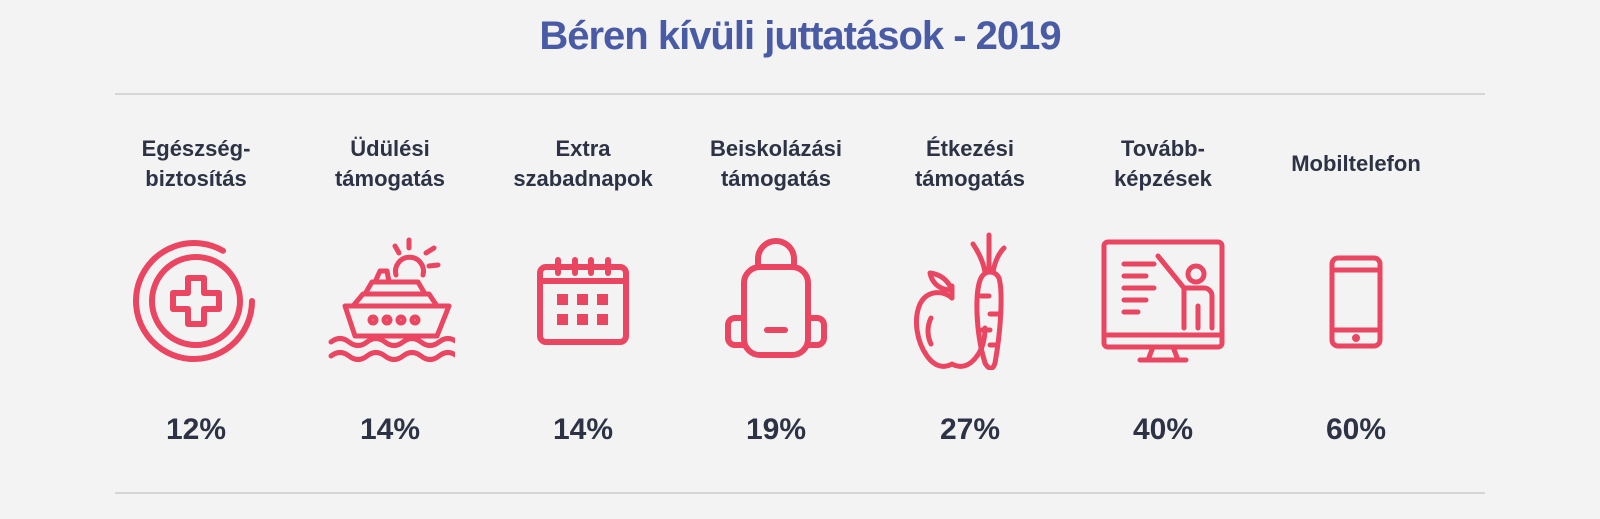  Describe the element at coordinates (1163, 429) in the screenshot. I see `benefit-percentage: 40%` at that location.